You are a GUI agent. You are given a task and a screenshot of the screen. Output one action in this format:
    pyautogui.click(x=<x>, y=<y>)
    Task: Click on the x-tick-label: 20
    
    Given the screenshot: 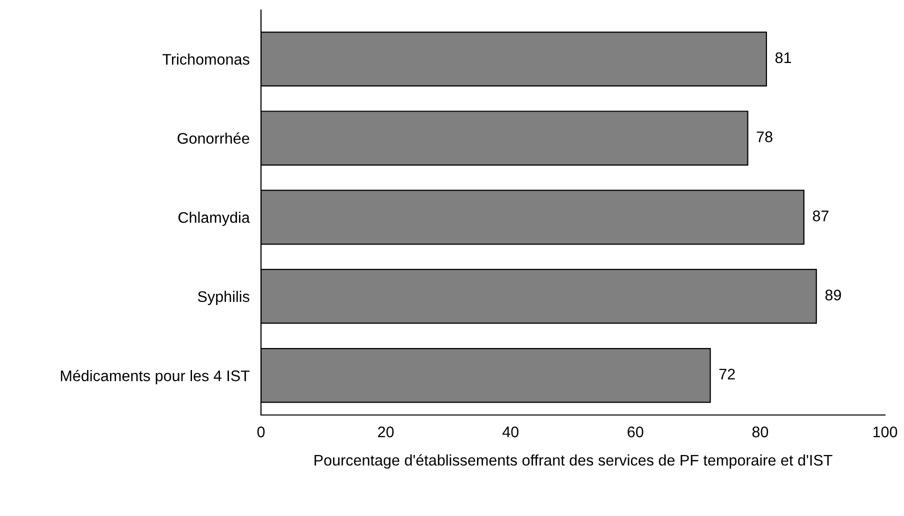 What is the action you would take?
    pyautogui.click(x=386, y=432)
    